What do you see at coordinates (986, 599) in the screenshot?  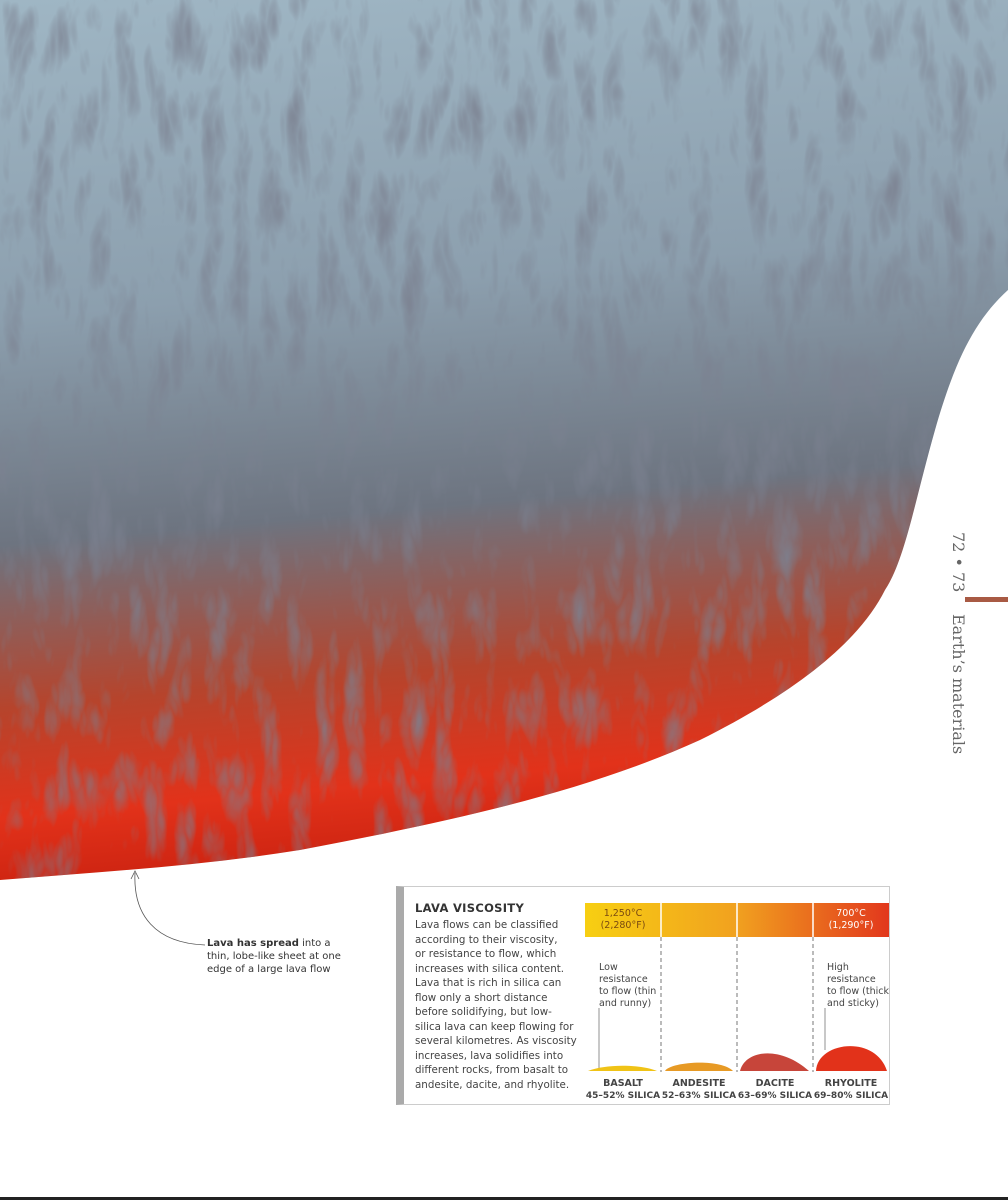 I see `section-bar` at bounding box center [986, 599].